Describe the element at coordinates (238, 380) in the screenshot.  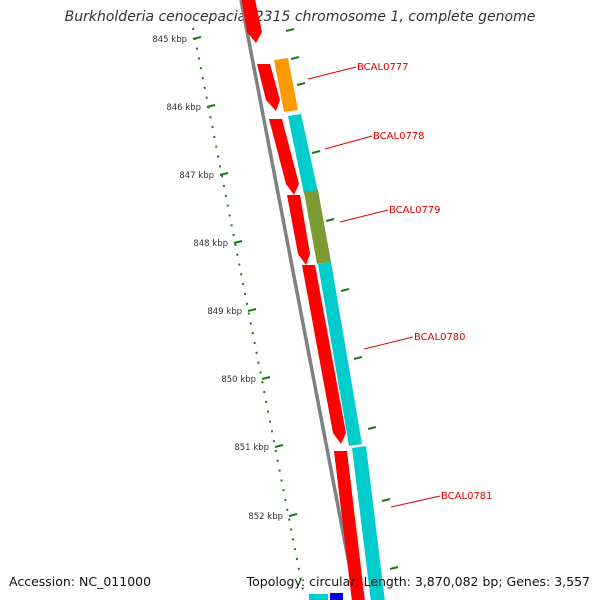
I see `ruler-tick-label: 850 kbp` at that location.